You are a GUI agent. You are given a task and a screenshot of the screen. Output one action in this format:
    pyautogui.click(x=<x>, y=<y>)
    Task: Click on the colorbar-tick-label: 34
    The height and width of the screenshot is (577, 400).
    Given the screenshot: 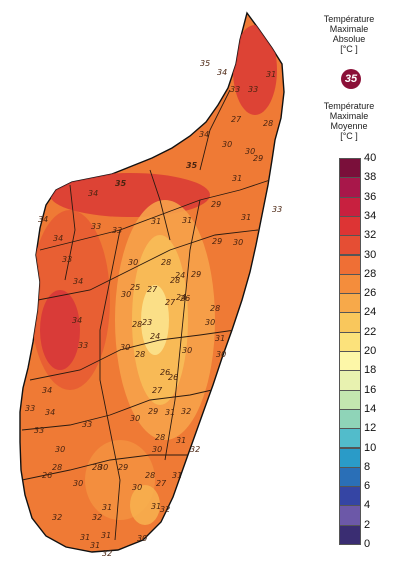 What is the action you would take?
    pyautogui.click(x=370, y=215)
    